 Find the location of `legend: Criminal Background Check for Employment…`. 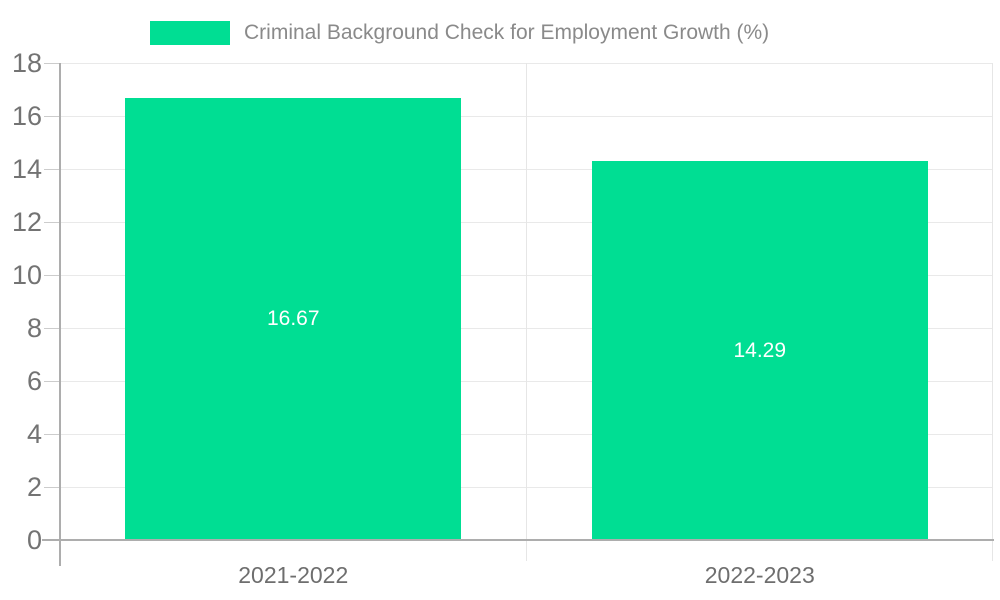

legend: Criminal Background Check for Employment… is located at coordinates (459, 32).